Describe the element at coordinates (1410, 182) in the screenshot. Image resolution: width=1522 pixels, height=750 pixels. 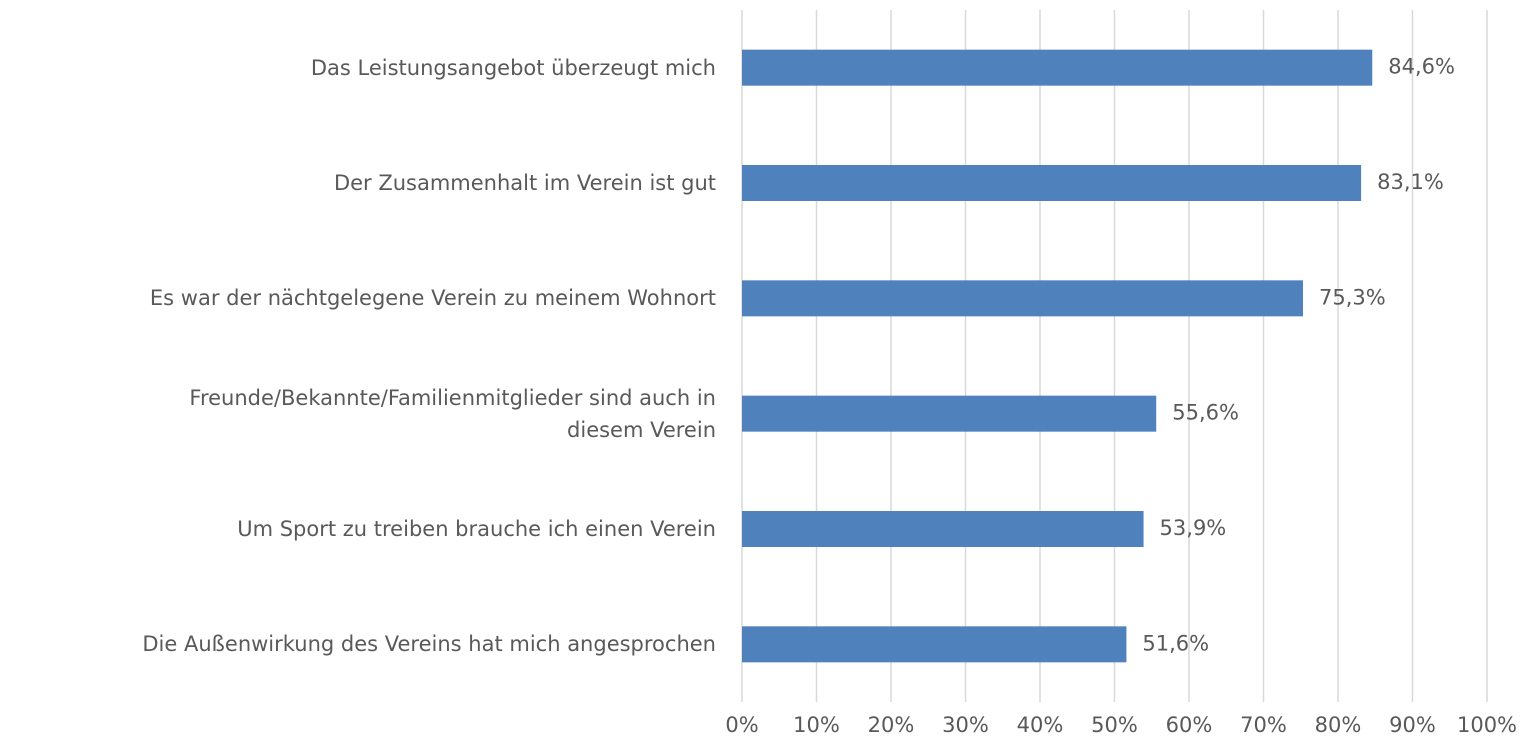
I see `data-label: 83,1%` at that location.